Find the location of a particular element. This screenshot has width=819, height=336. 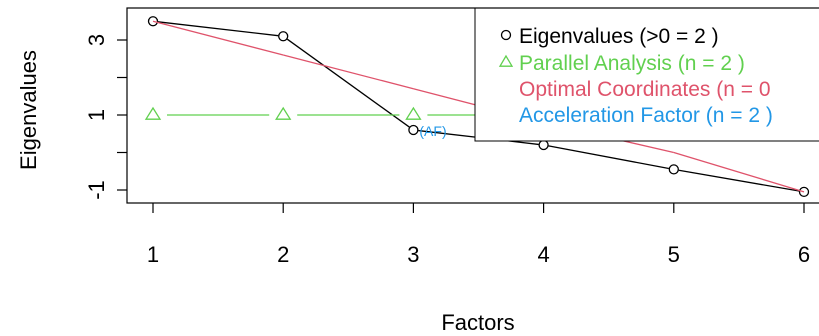

x-tick-label-6: 6 is located at coordinates (804, 254).